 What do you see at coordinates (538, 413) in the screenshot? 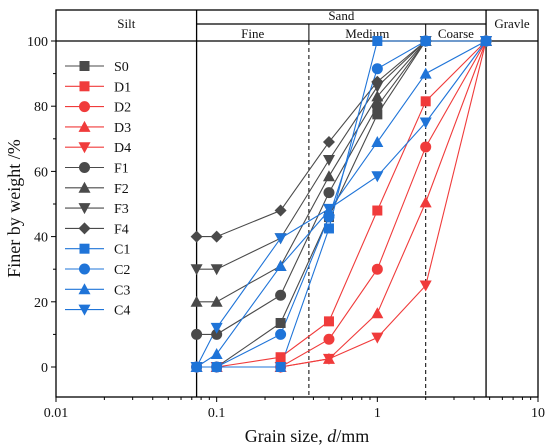
I see `x-tick-label: 10` at bounding box center [538, 413].